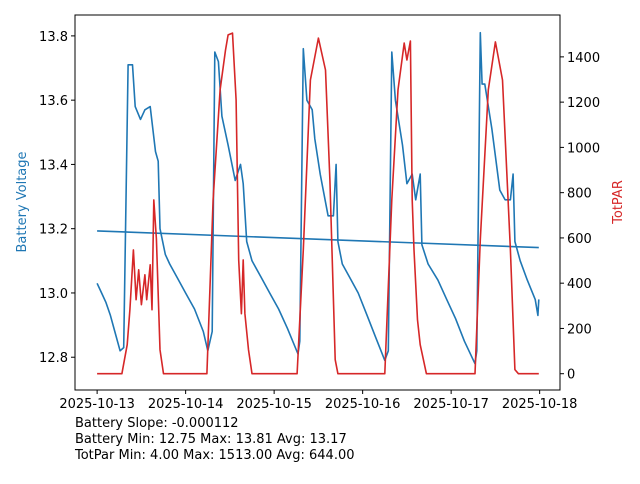 Image resolution: width=640 pixels, height=484 pixels. Describe the element at coordinates (571, 375) in the screenshot. I see `y-right-tick-label: 0` at that location.